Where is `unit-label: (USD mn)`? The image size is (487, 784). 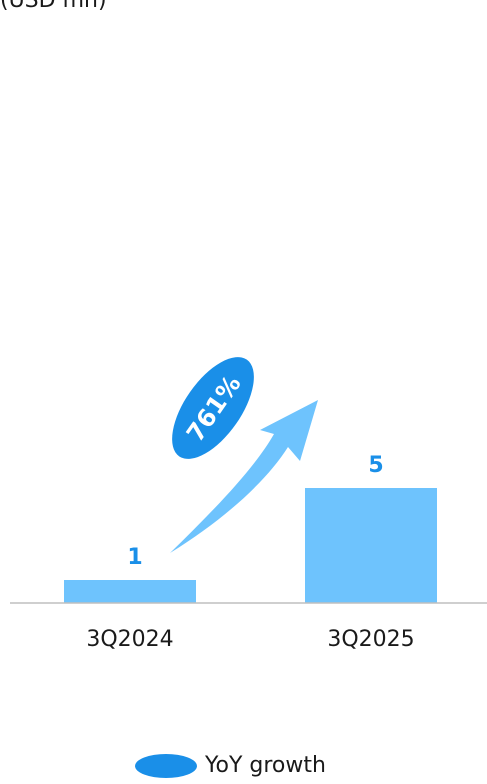 unit-label: (USD mn) is located at coordinates (53, 6).